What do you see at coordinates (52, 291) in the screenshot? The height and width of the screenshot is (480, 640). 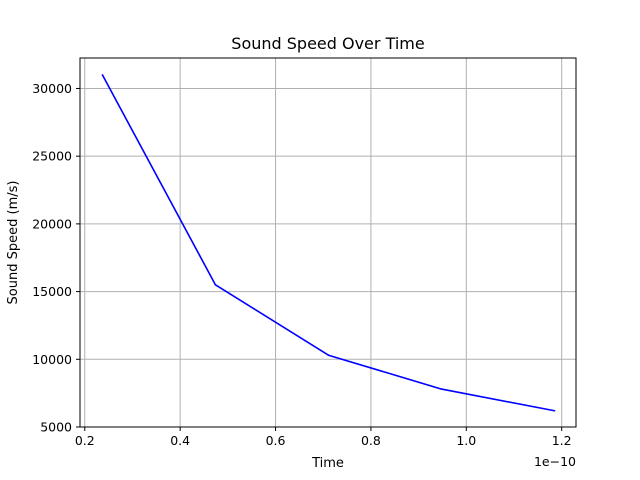 I see `y-tick-label: 15000` at bounding box center [52, 291].